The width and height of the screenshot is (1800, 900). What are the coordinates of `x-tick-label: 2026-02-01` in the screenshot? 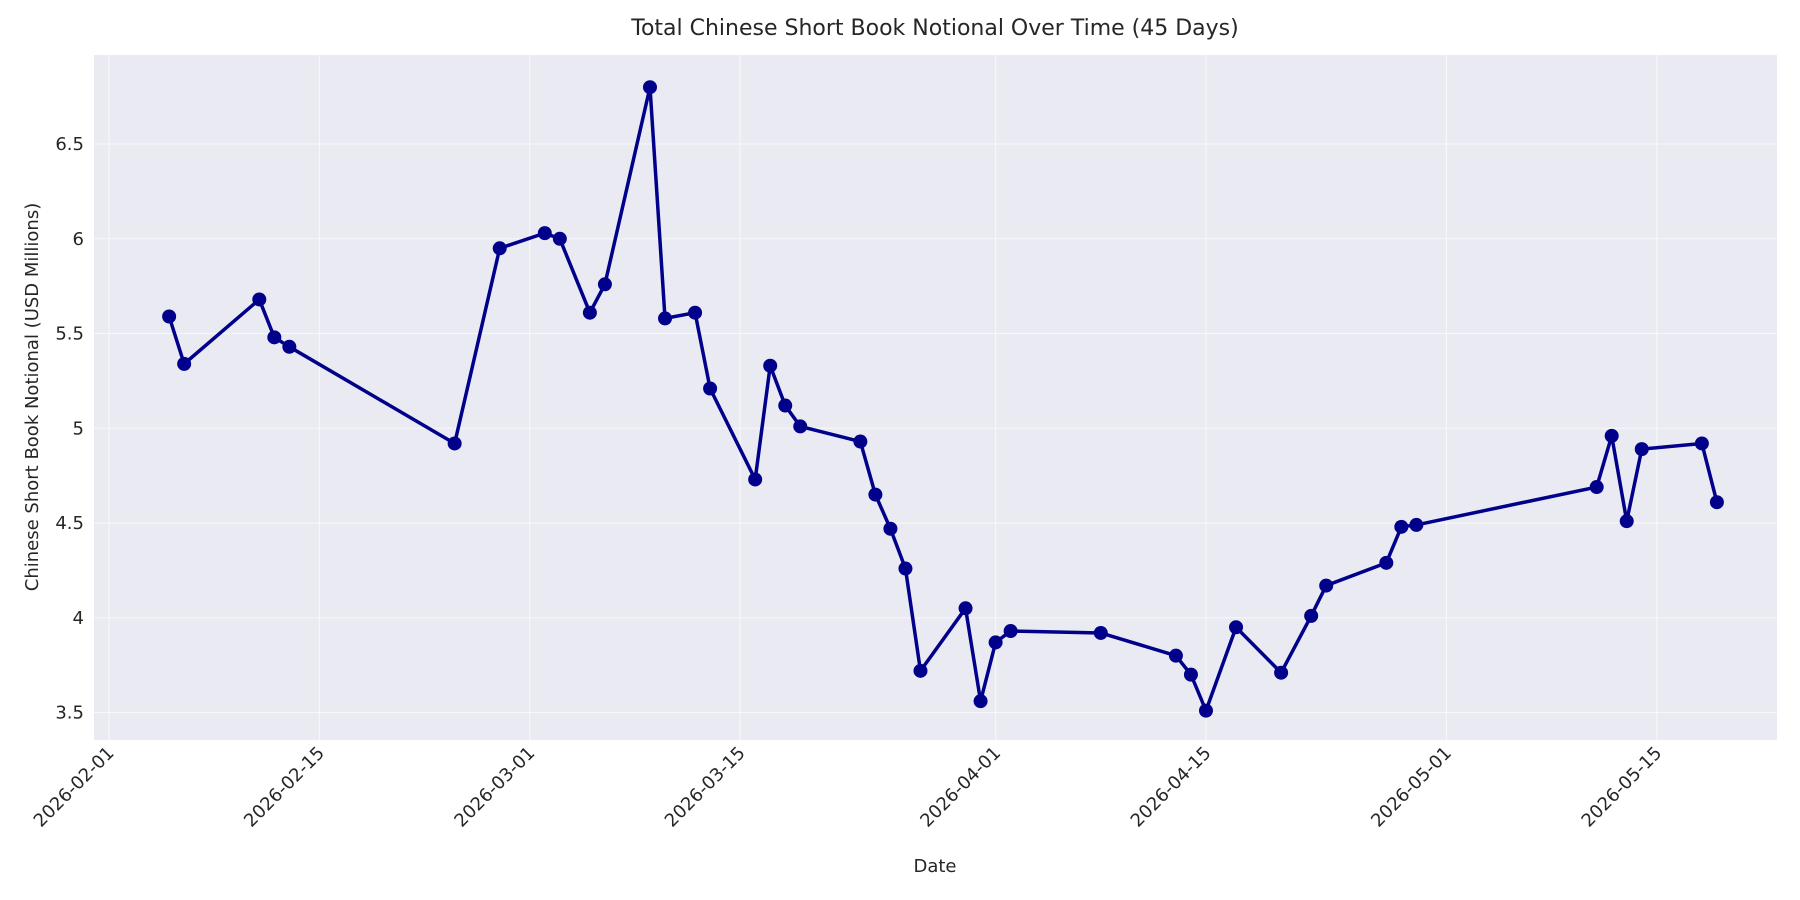 It's located at (74, 787).